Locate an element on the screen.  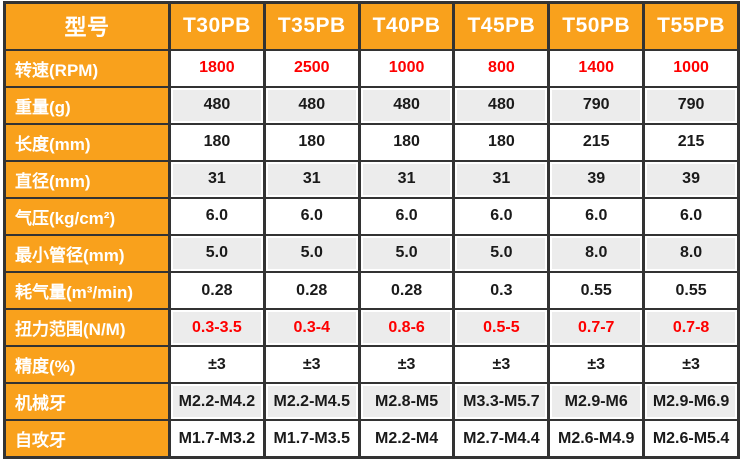
row-label: 扭力范围(N/M) is located at coordinates (87, 328).